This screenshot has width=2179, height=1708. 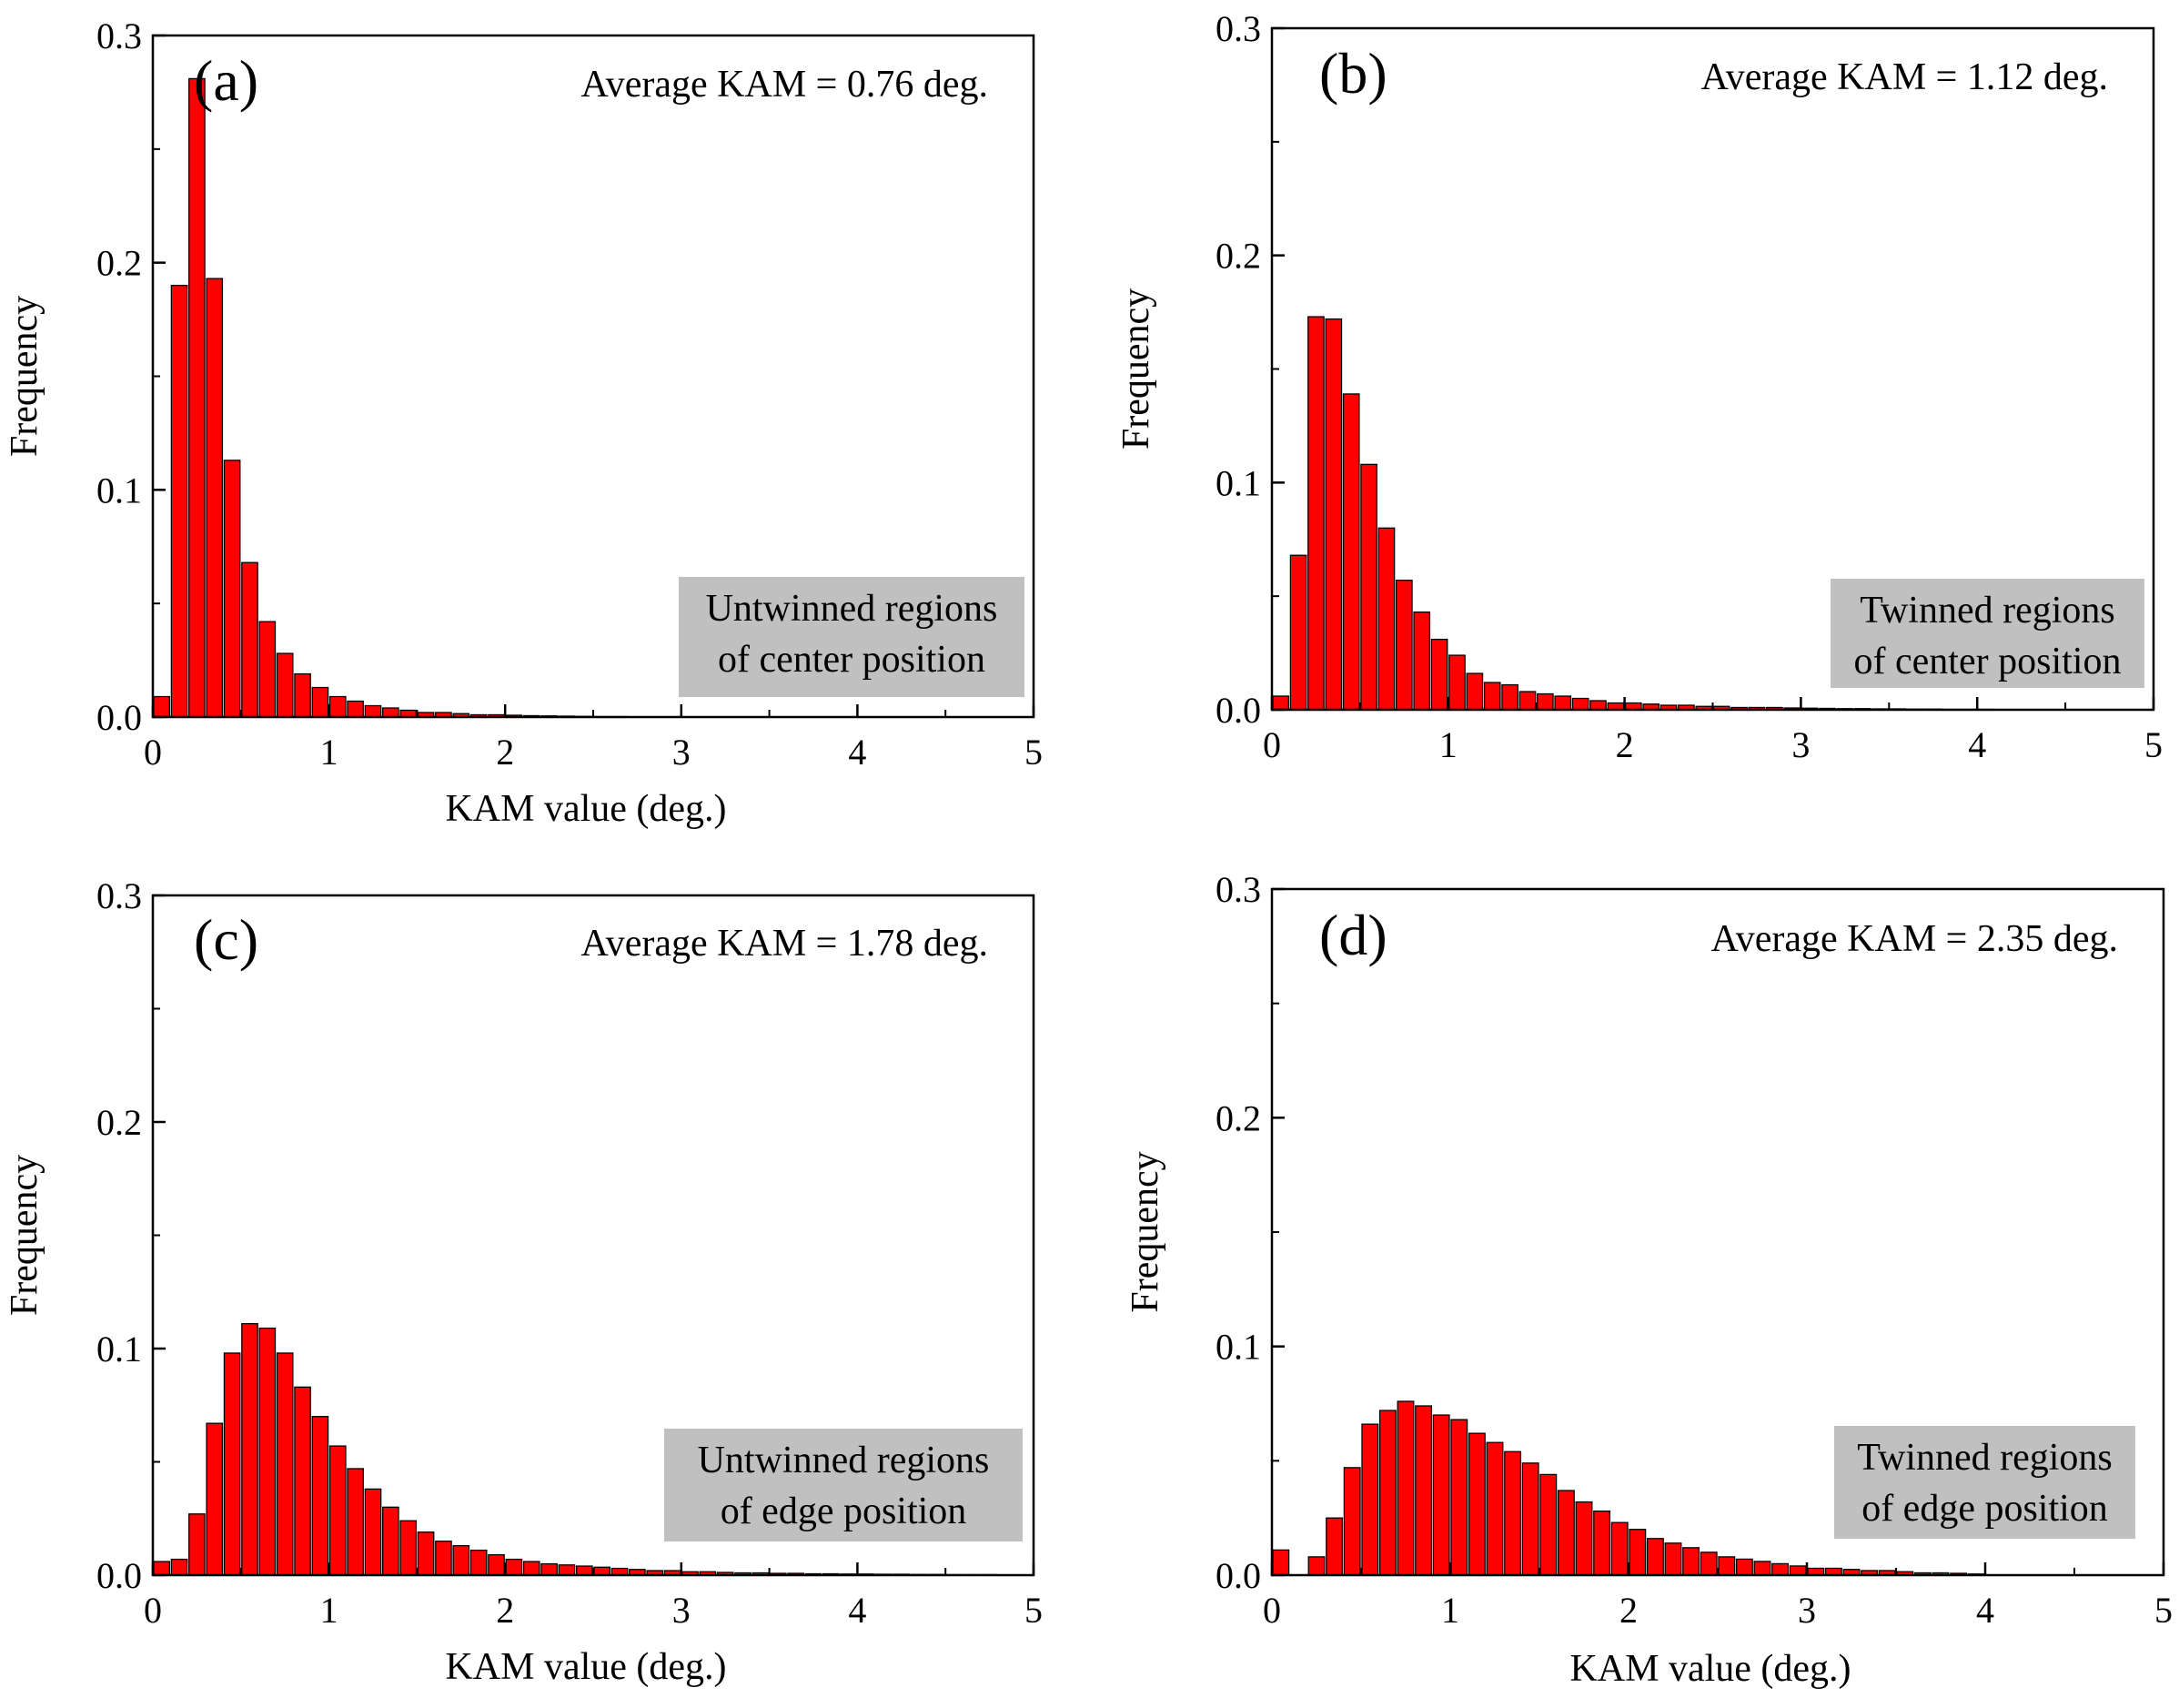 What do you see at coordinates (226, 80) in the screenshot?
I see `panel-label: (a)` at bounding box center [226, 80].